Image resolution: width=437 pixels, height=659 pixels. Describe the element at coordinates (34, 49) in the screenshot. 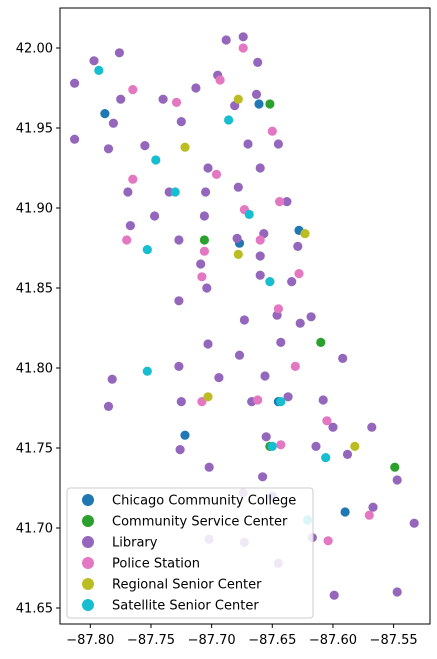

I see `y-tick-label: 42.00` at that location.